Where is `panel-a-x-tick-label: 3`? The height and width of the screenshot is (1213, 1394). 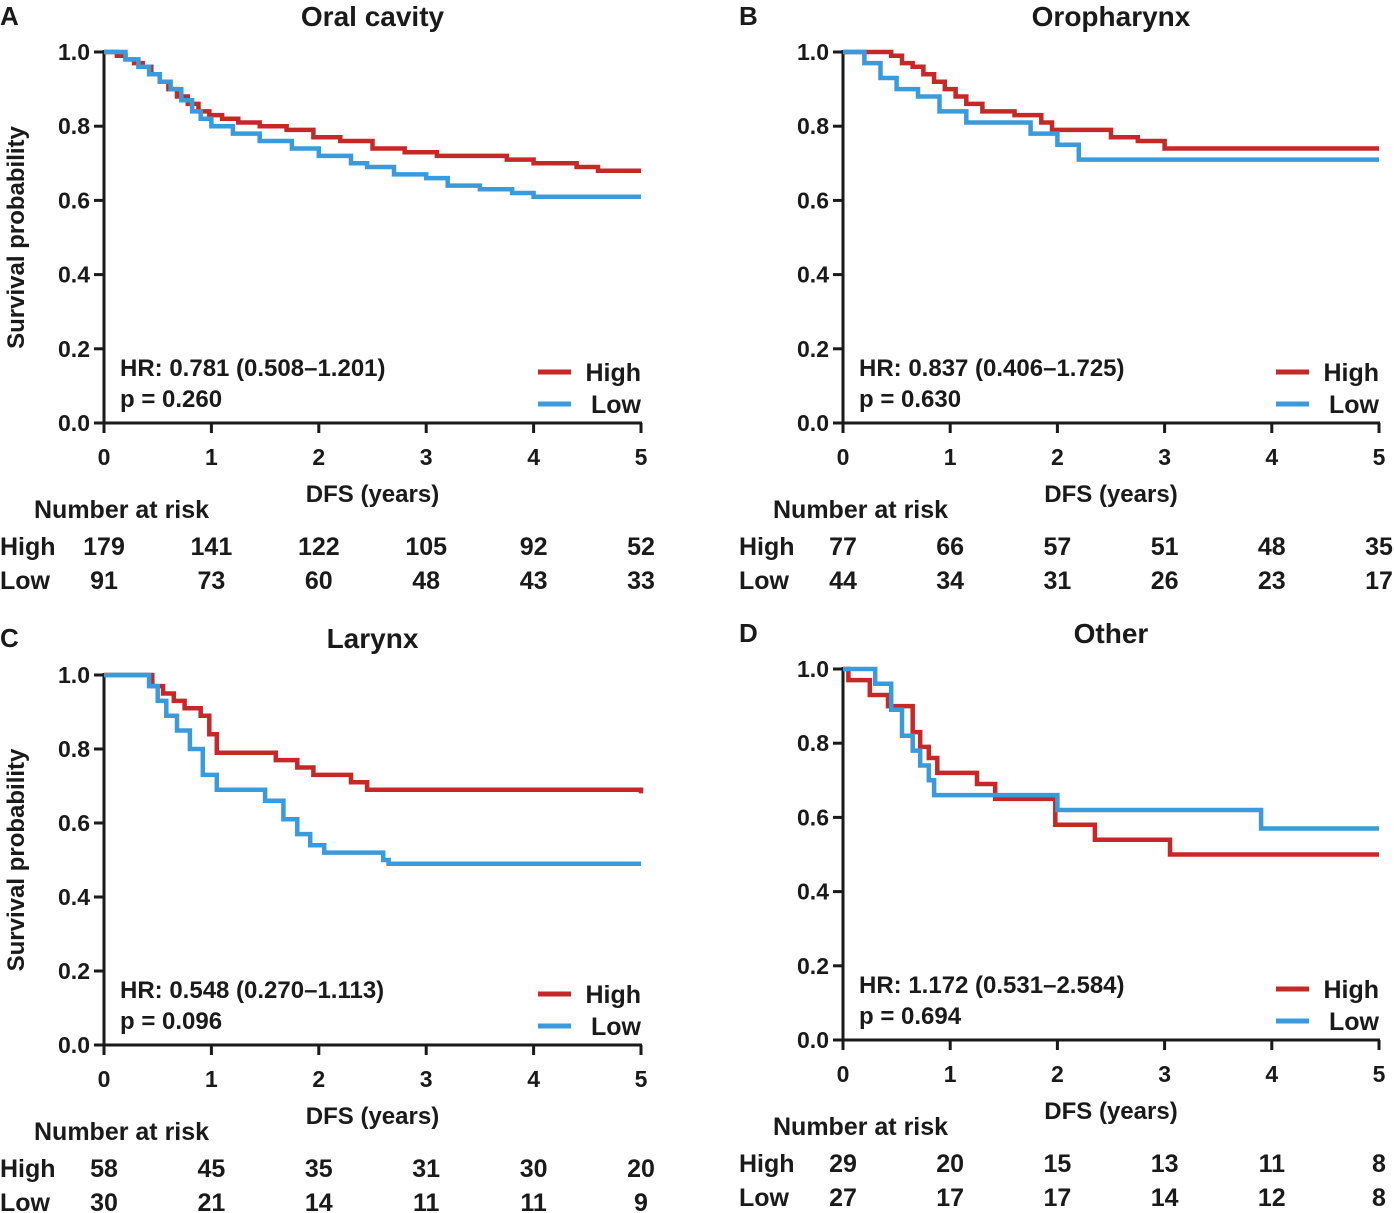
panel-a-x-tick-label: 3 is located at coordinates (426, 457).